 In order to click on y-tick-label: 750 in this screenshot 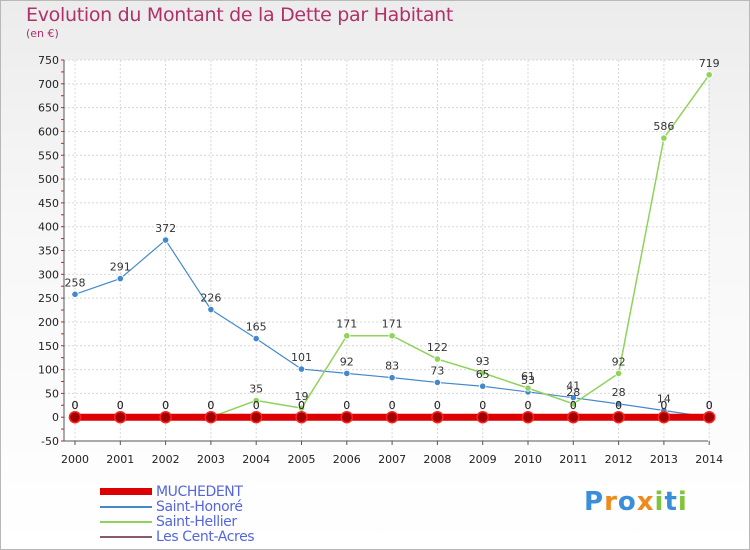, I will do `click(48, 60)`.